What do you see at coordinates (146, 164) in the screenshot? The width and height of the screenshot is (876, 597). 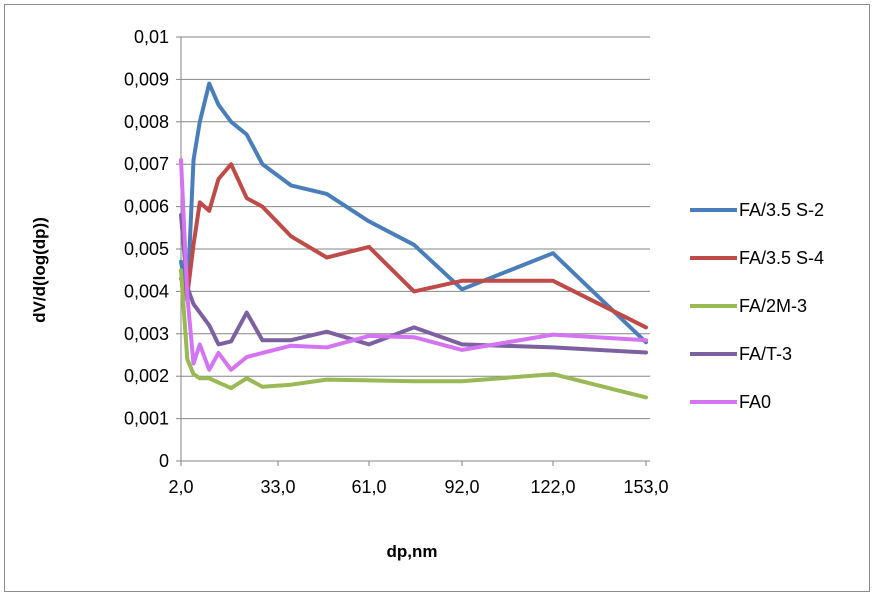 I see `y-tick-label: 0,007` at bounding box center [146, 164].